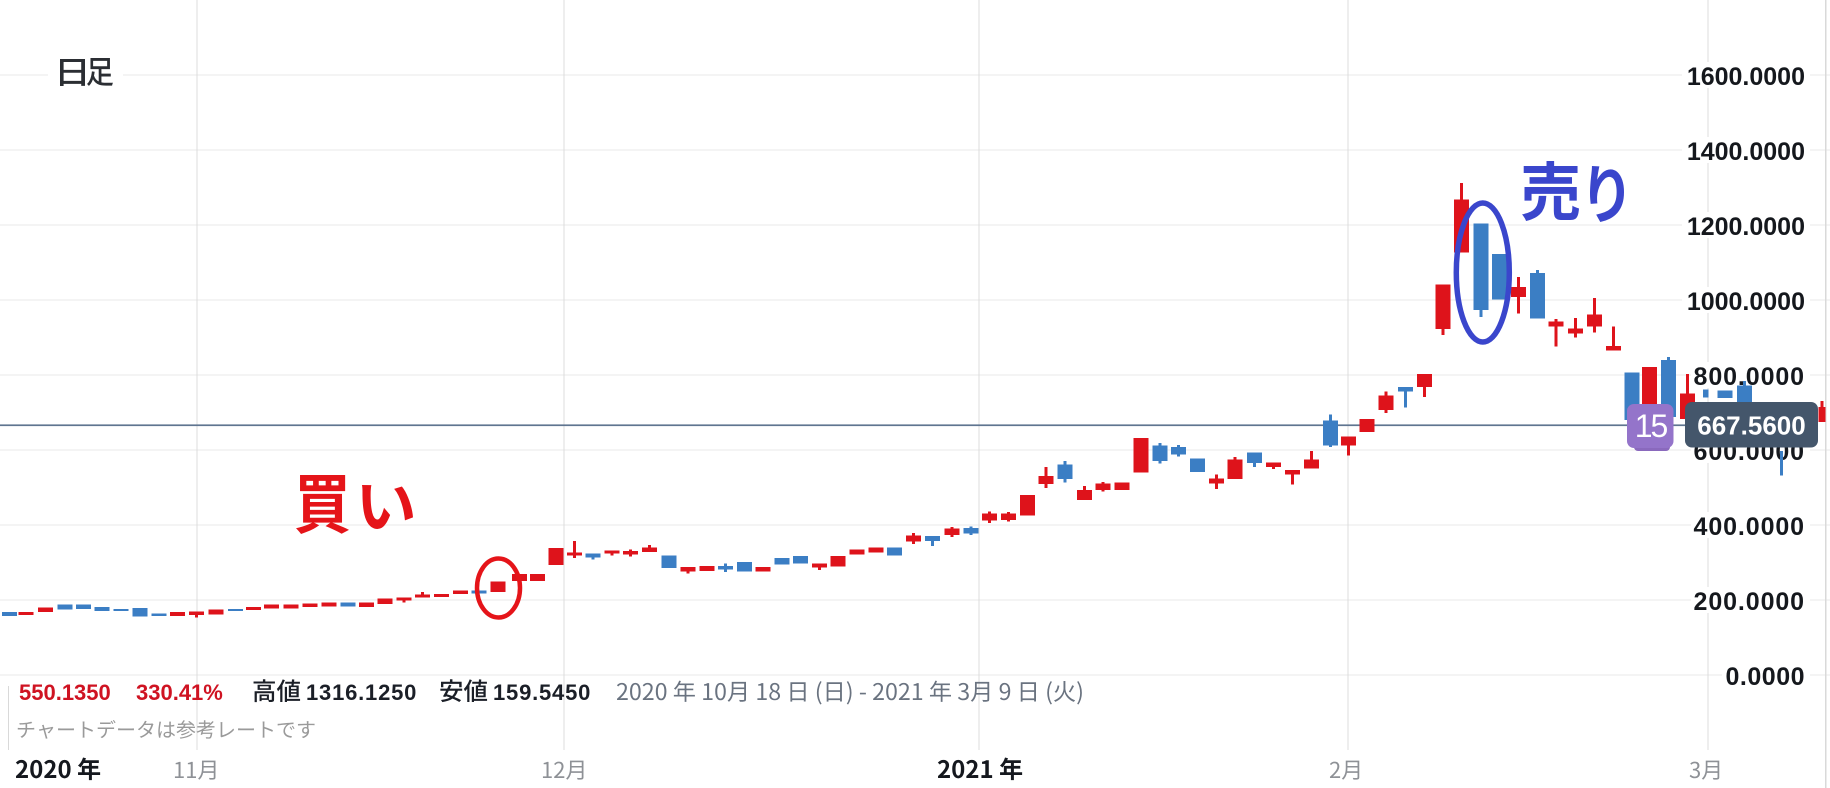  I want to click on svg-text: 1400.0000, so click(1746, 152).